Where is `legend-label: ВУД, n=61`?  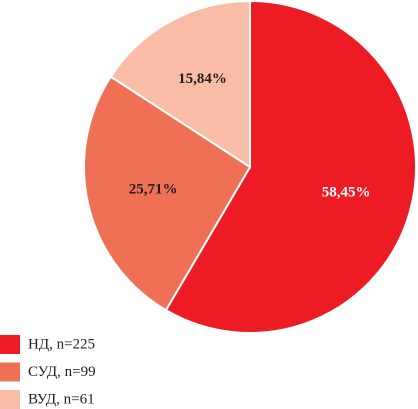
legend-label: ВУД, n=61 is located at coordinates (61, 399).